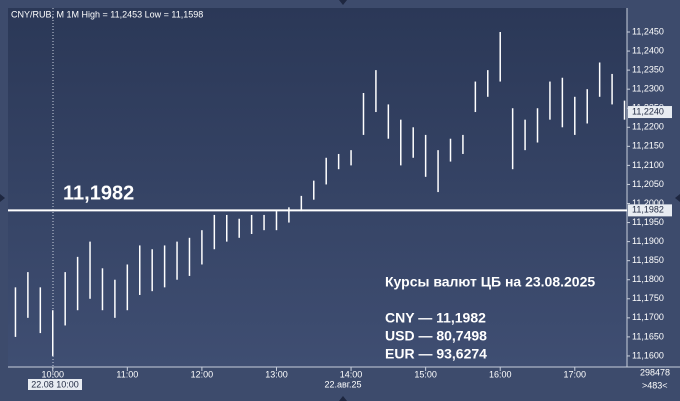  I want to click on x-tick-label: 13:00, so click(276, 374).